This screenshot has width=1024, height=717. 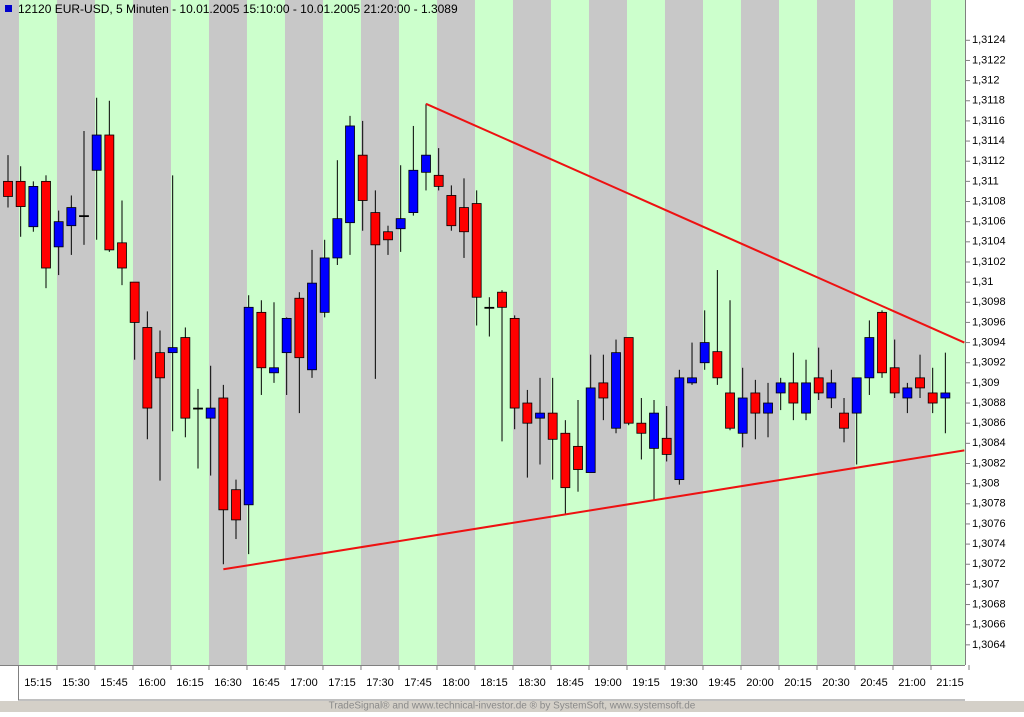 I want to click on y-tick-label: 1,3066, so click(x=989, y=625).